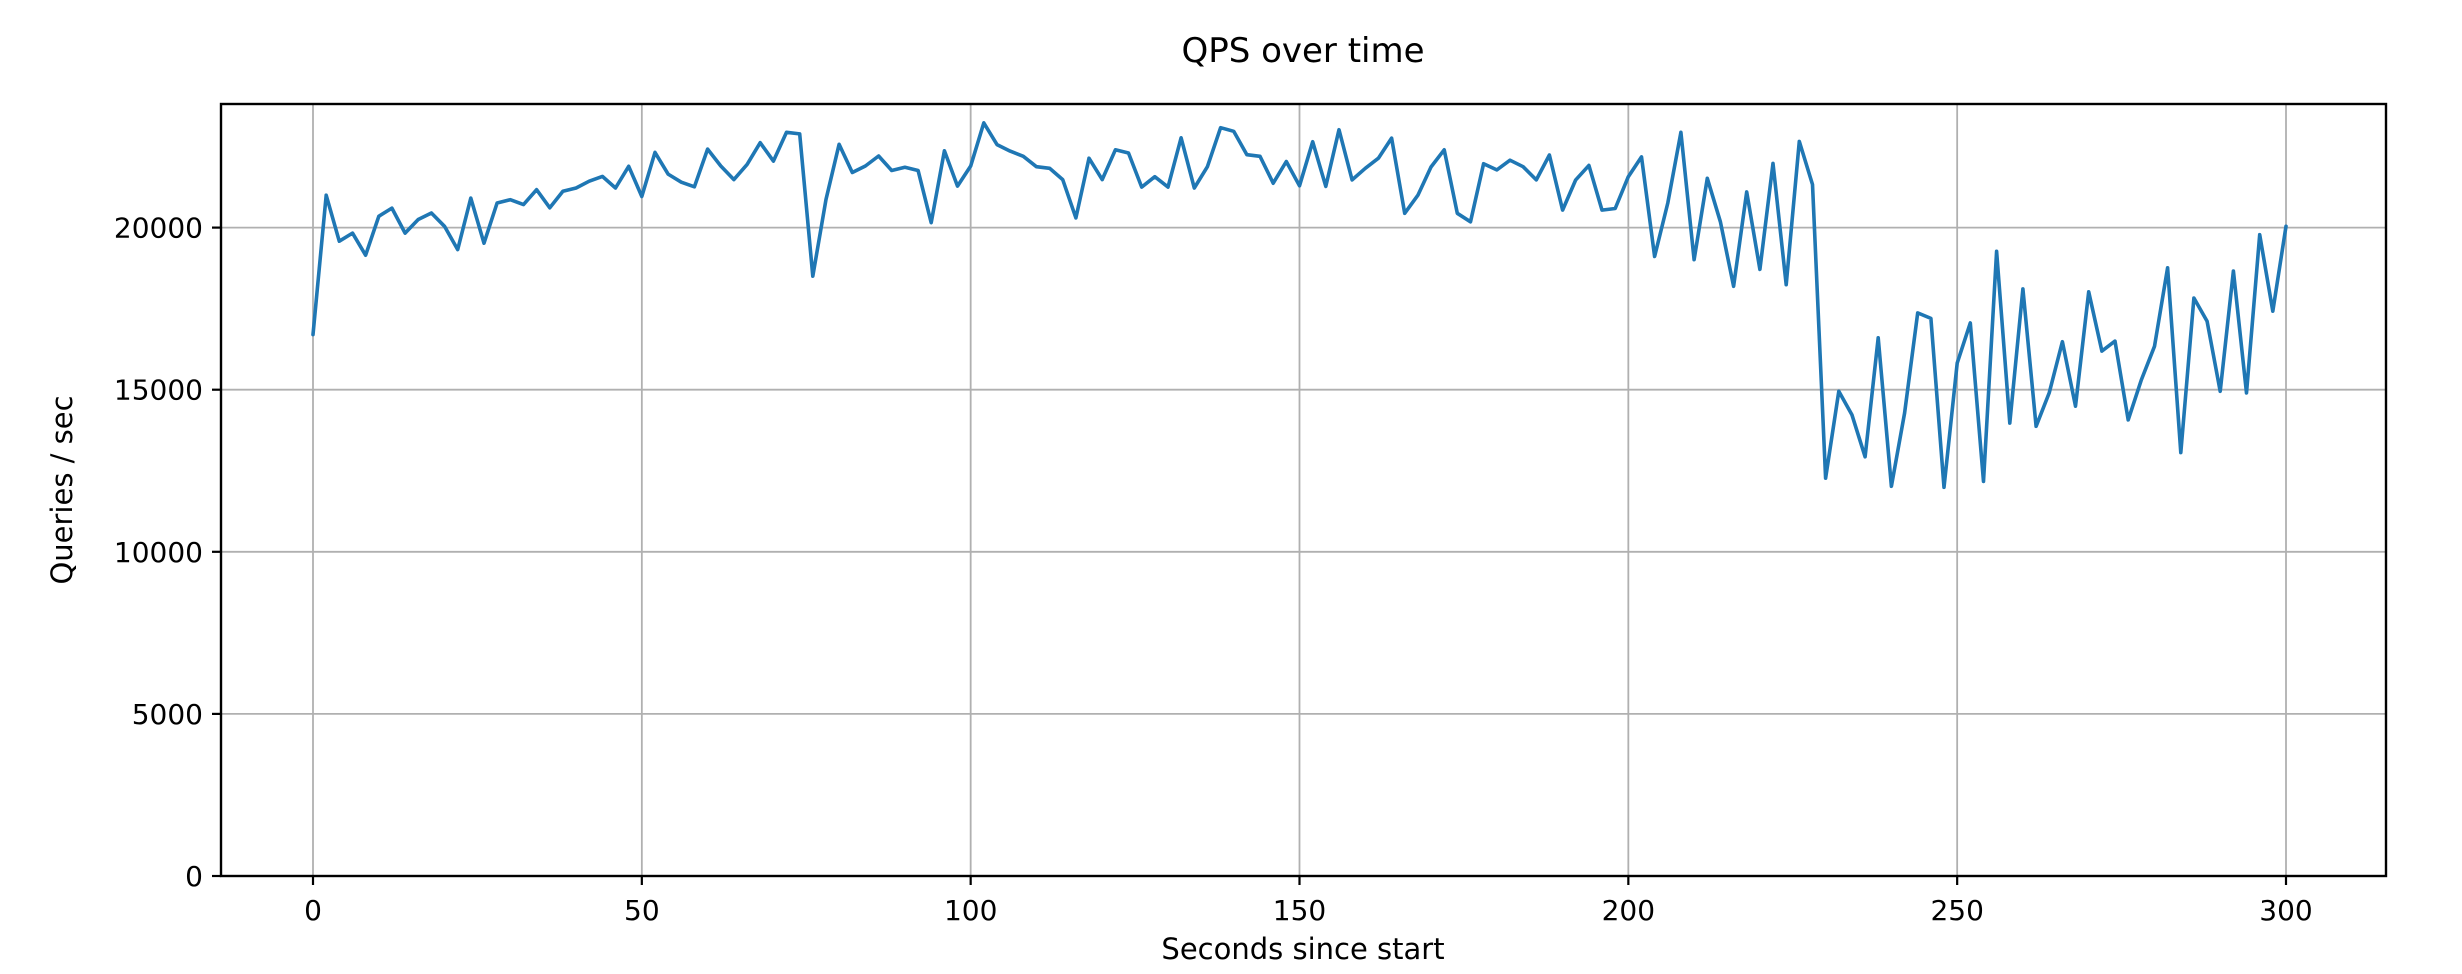 The width and height of the screenshot is (2462, 974). What do you see at coordinates (1299, 910) in the screenshot?
I see `x-tick-label: 150` at bounding box center [1299, 910].